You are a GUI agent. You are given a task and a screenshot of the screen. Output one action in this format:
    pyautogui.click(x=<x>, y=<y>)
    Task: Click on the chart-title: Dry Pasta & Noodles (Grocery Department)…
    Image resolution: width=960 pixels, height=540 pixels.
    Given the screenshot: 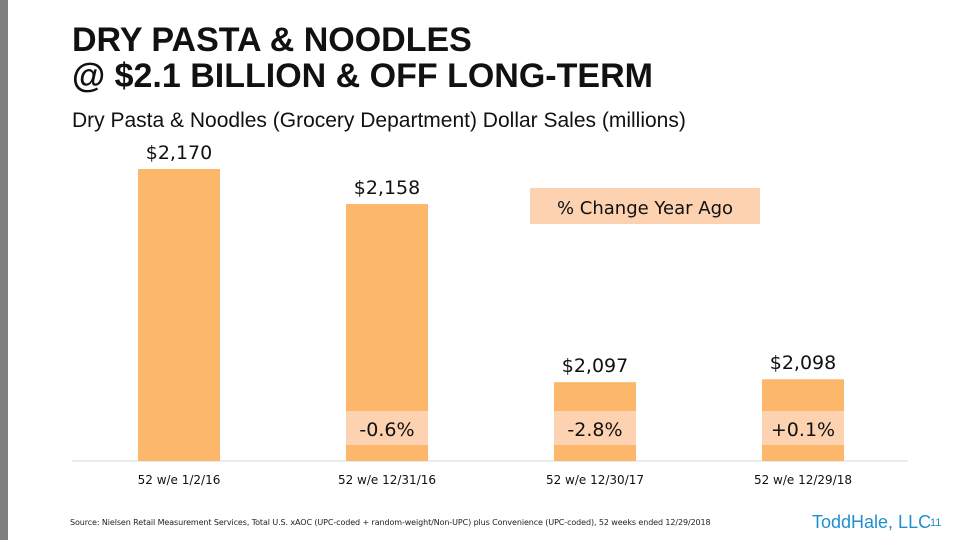 What is the action you would take?
    pyautogui.click(x=379, y=120)
    